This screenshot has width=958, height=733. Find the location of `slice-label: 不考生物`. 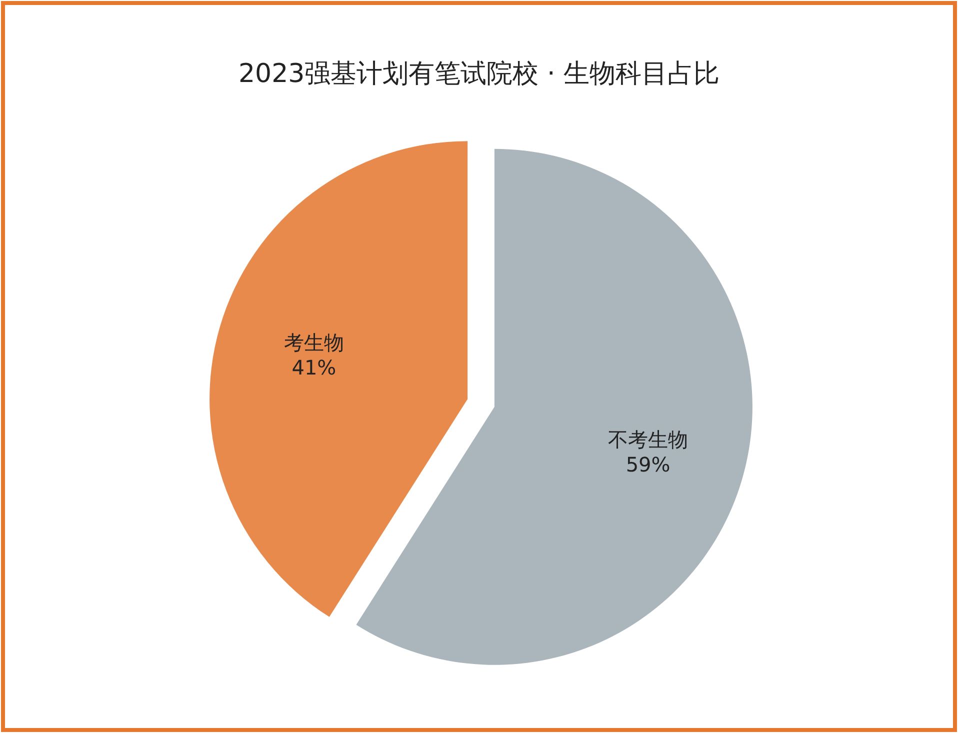

slice-label: 不考生物 is located at coordinates (648, 440).